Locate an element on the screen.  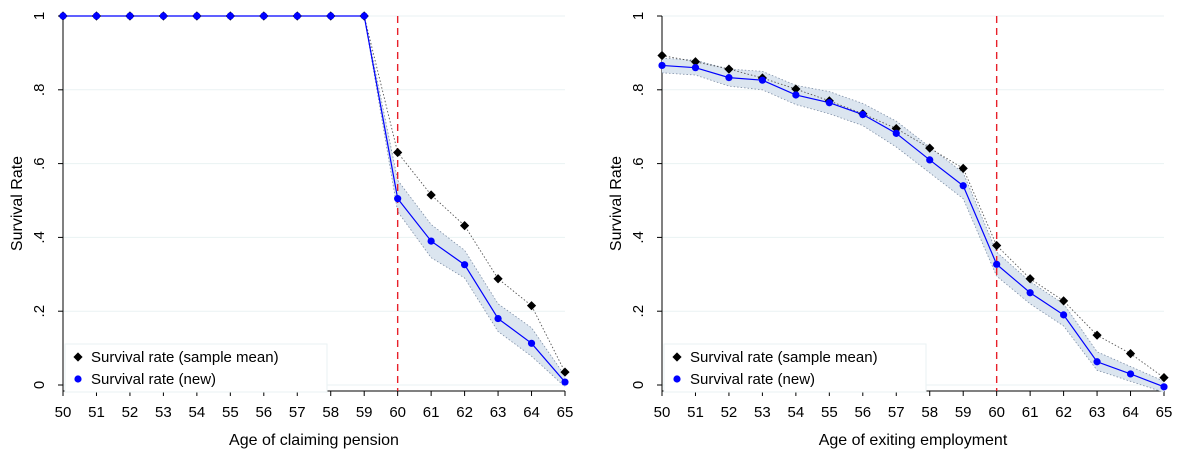
x-tick-label: 53 is located at coordinates (163, 412).